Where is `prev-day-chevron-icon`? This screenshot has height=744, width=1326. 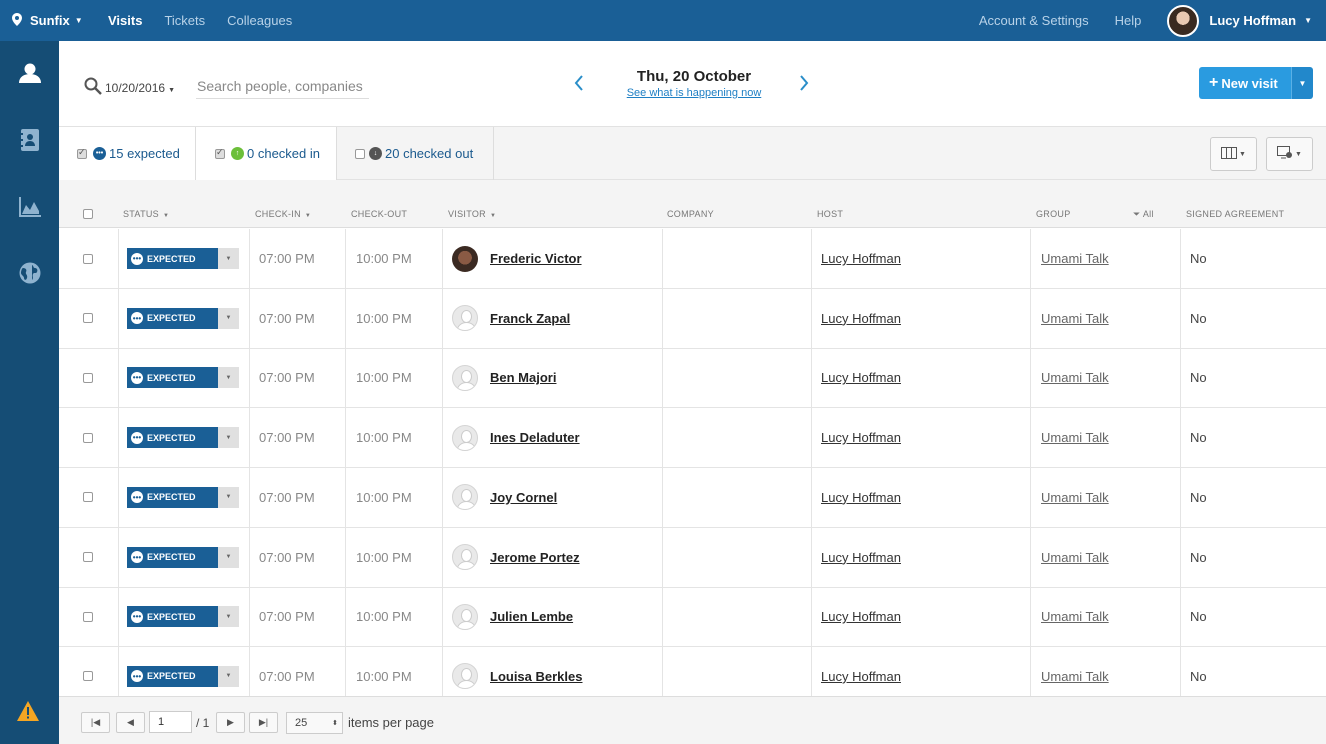
prev-day-chevron-icon is located at coordinates (579, 85).